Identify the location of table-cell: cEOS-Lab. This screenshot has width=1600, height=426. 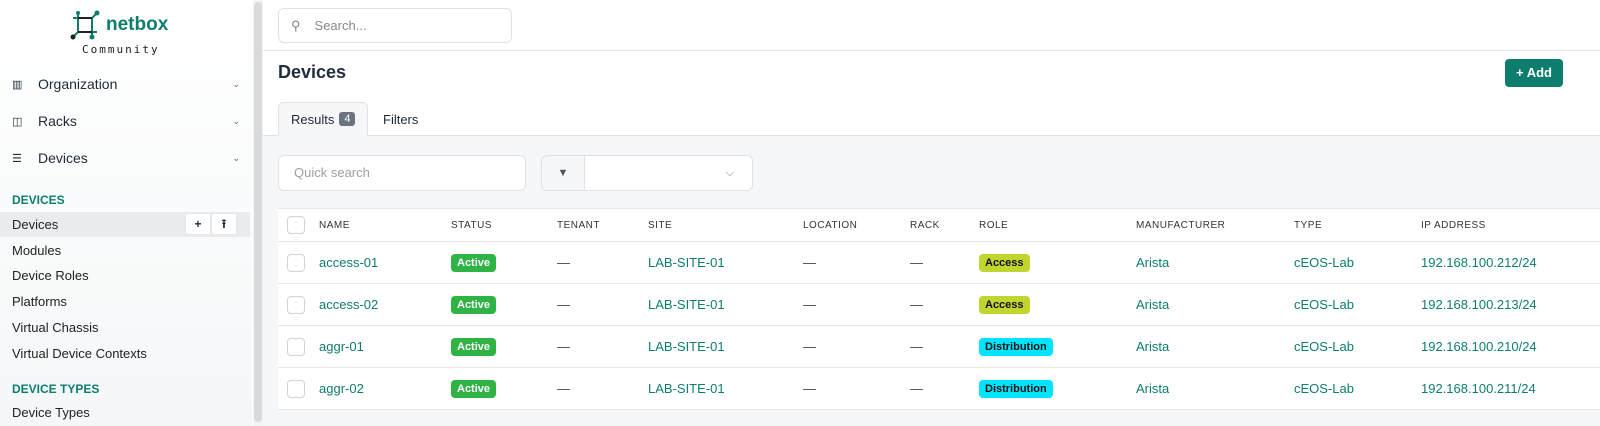
(1324, 346).